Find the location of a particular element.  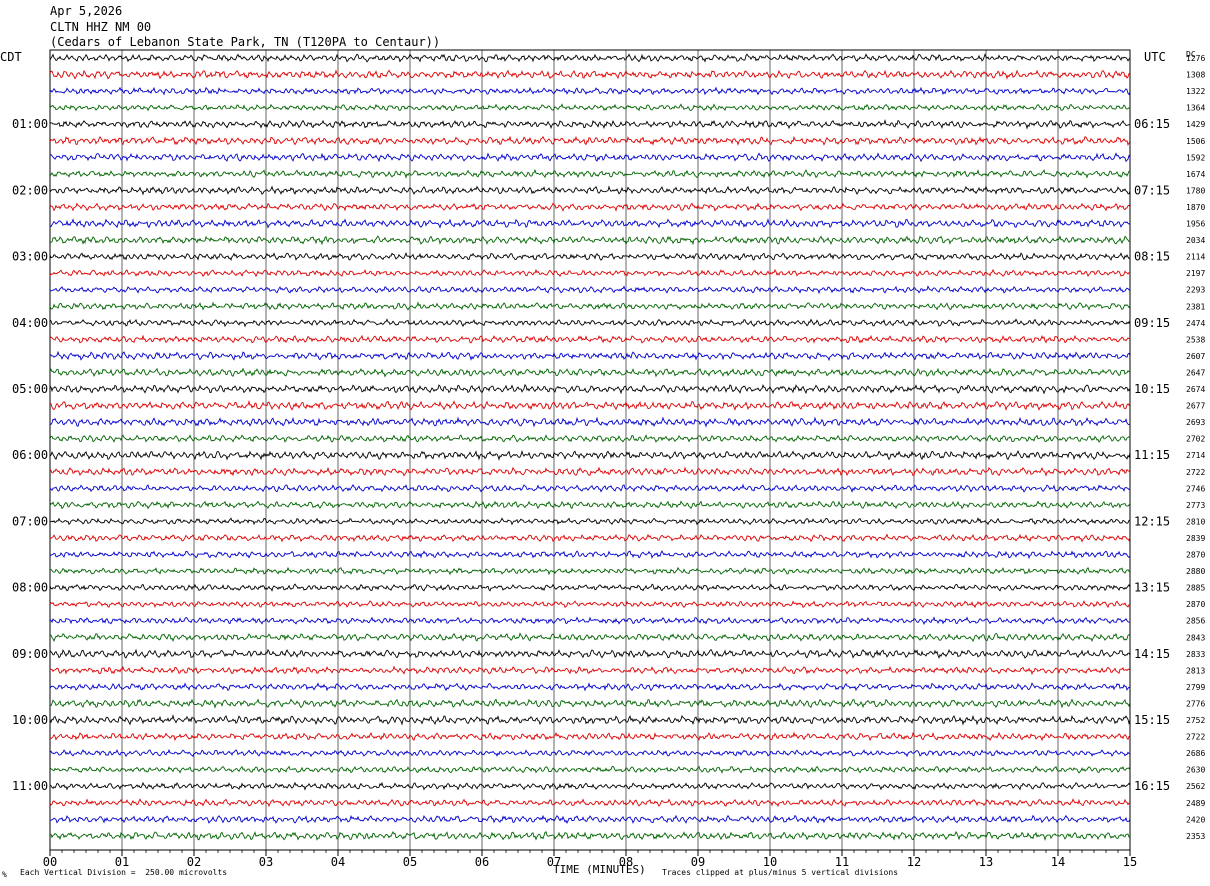

dc-offset-label: 2714 is located at coordinates (1195, 455).